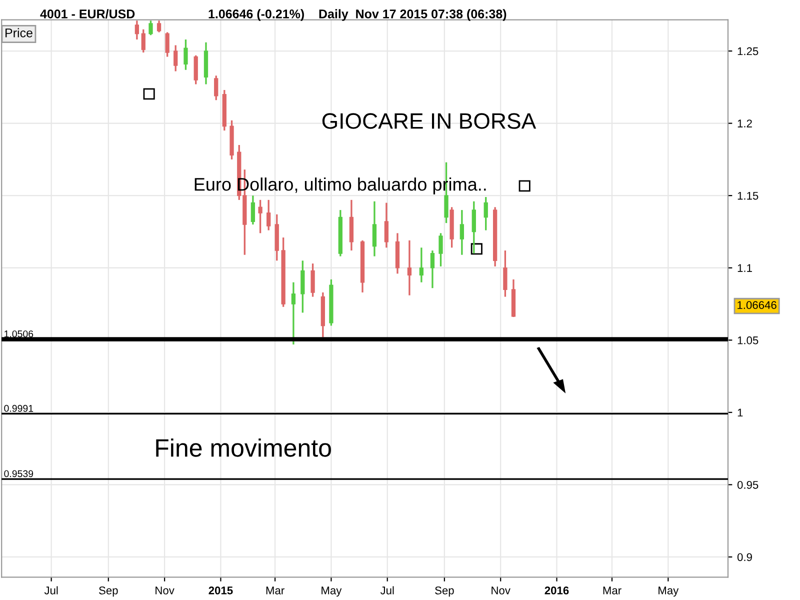 The image size is (800, 600). Describe the element at coordinates (740, 412) in the screenshot. I see `y-tick-label: 1` at that location.